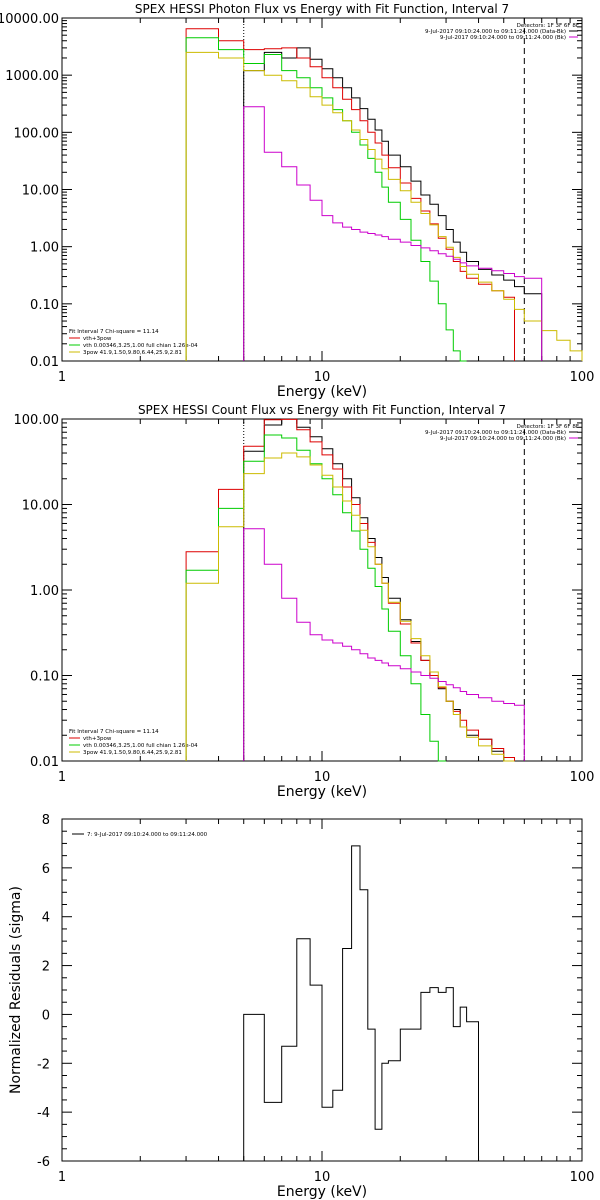 The image size is (600, 1200). Describe the element at coordinates (114, 732) in the screenshot. I see `count-flux-fit-header: Fit Interval 7 Chi-square = 11.14` at that location.